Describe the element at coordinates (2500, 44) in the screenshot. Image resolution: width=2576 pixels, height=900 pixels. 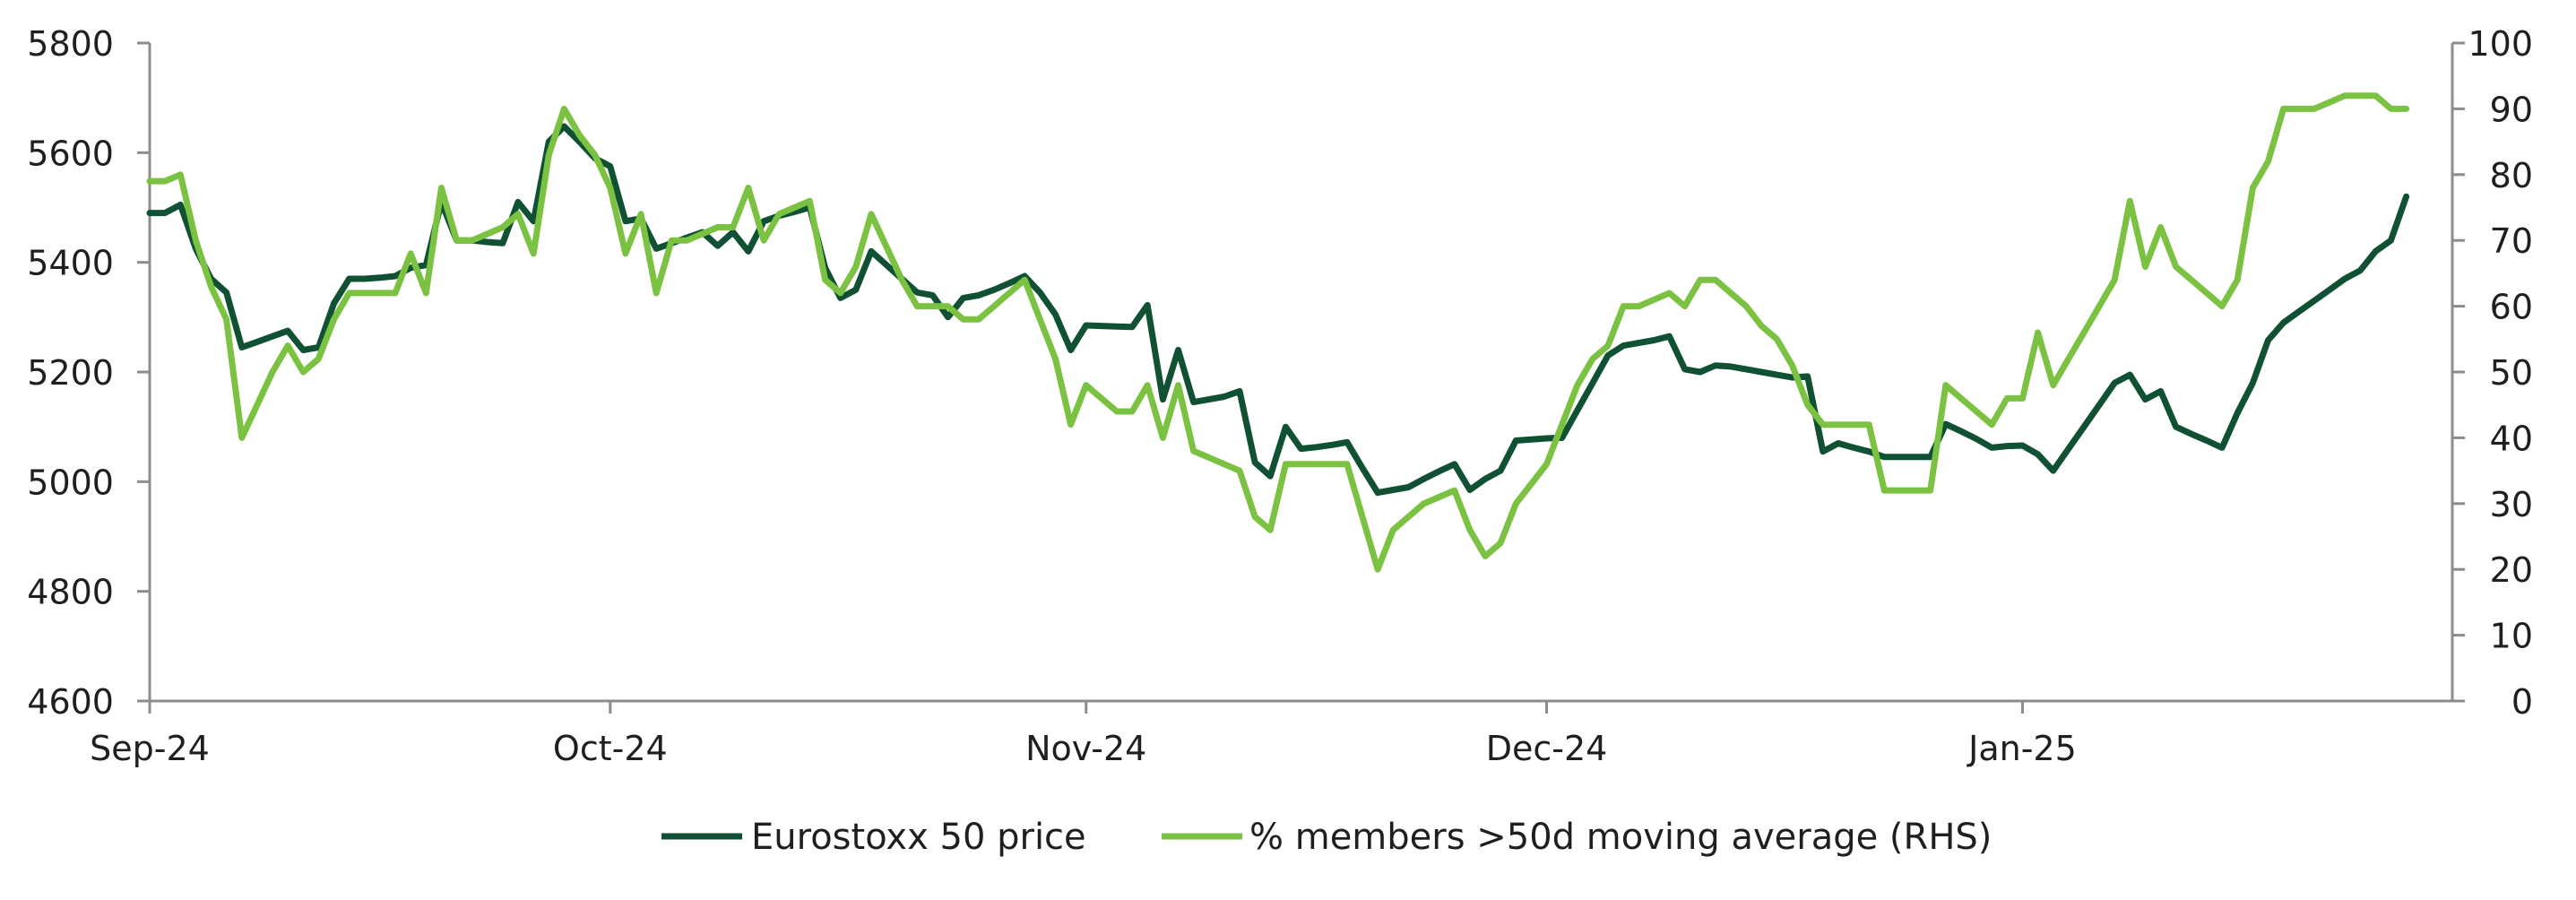
I see `y-right-tick-label: 100` at that location.